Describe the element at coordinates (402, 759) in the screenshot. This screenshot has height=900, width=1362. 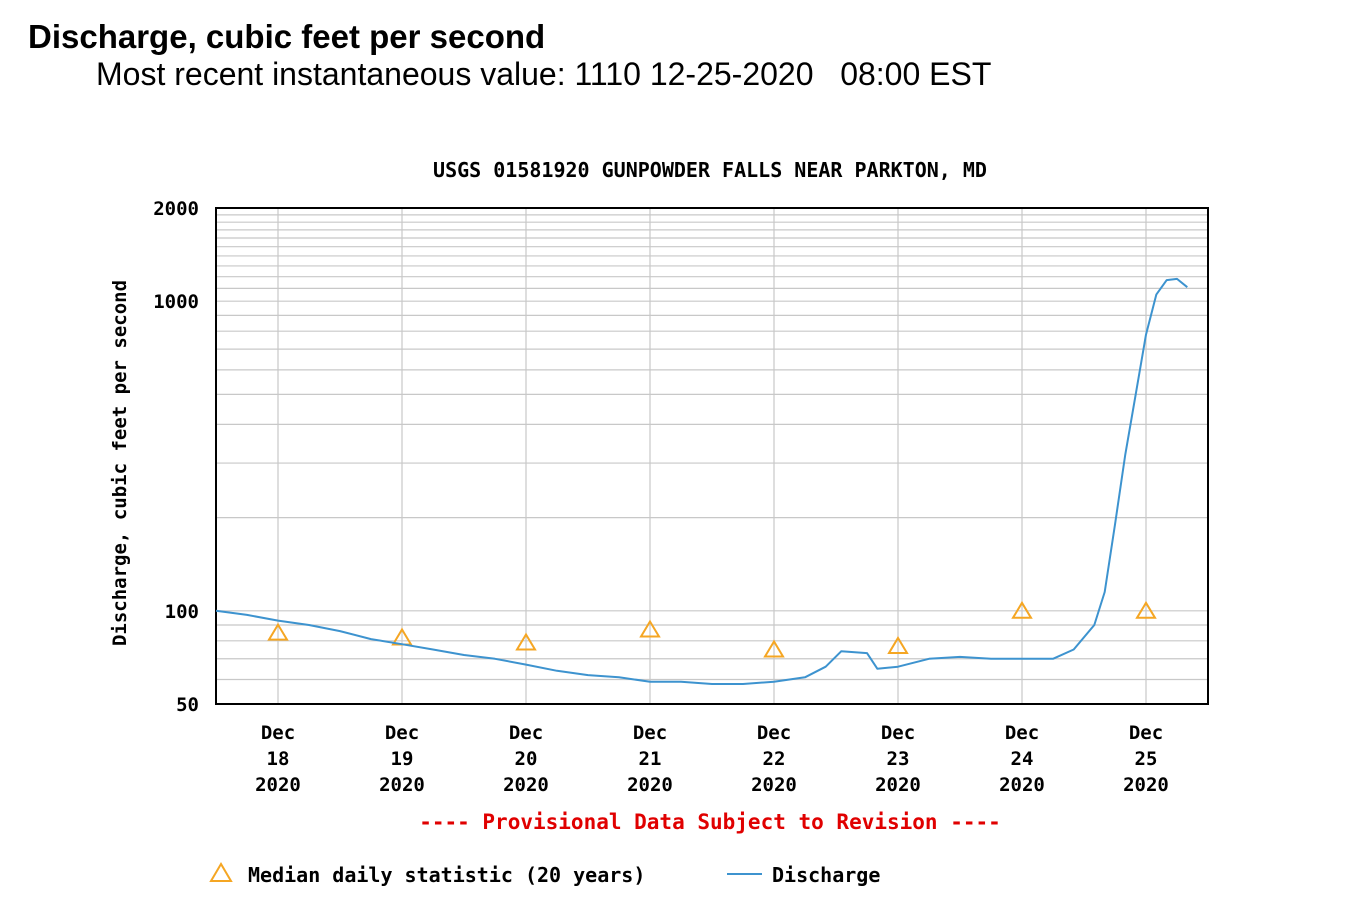
I see `x-tick-label: 19` at that location.